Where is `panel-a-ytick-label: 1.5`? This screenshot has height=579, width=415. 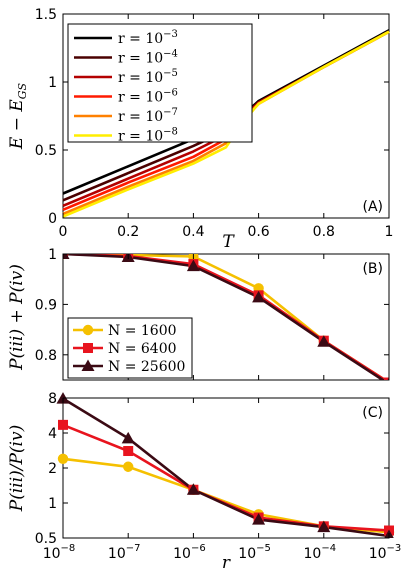 panel-a-ytick-label: 1.5 is located at coordinates (46, 15).